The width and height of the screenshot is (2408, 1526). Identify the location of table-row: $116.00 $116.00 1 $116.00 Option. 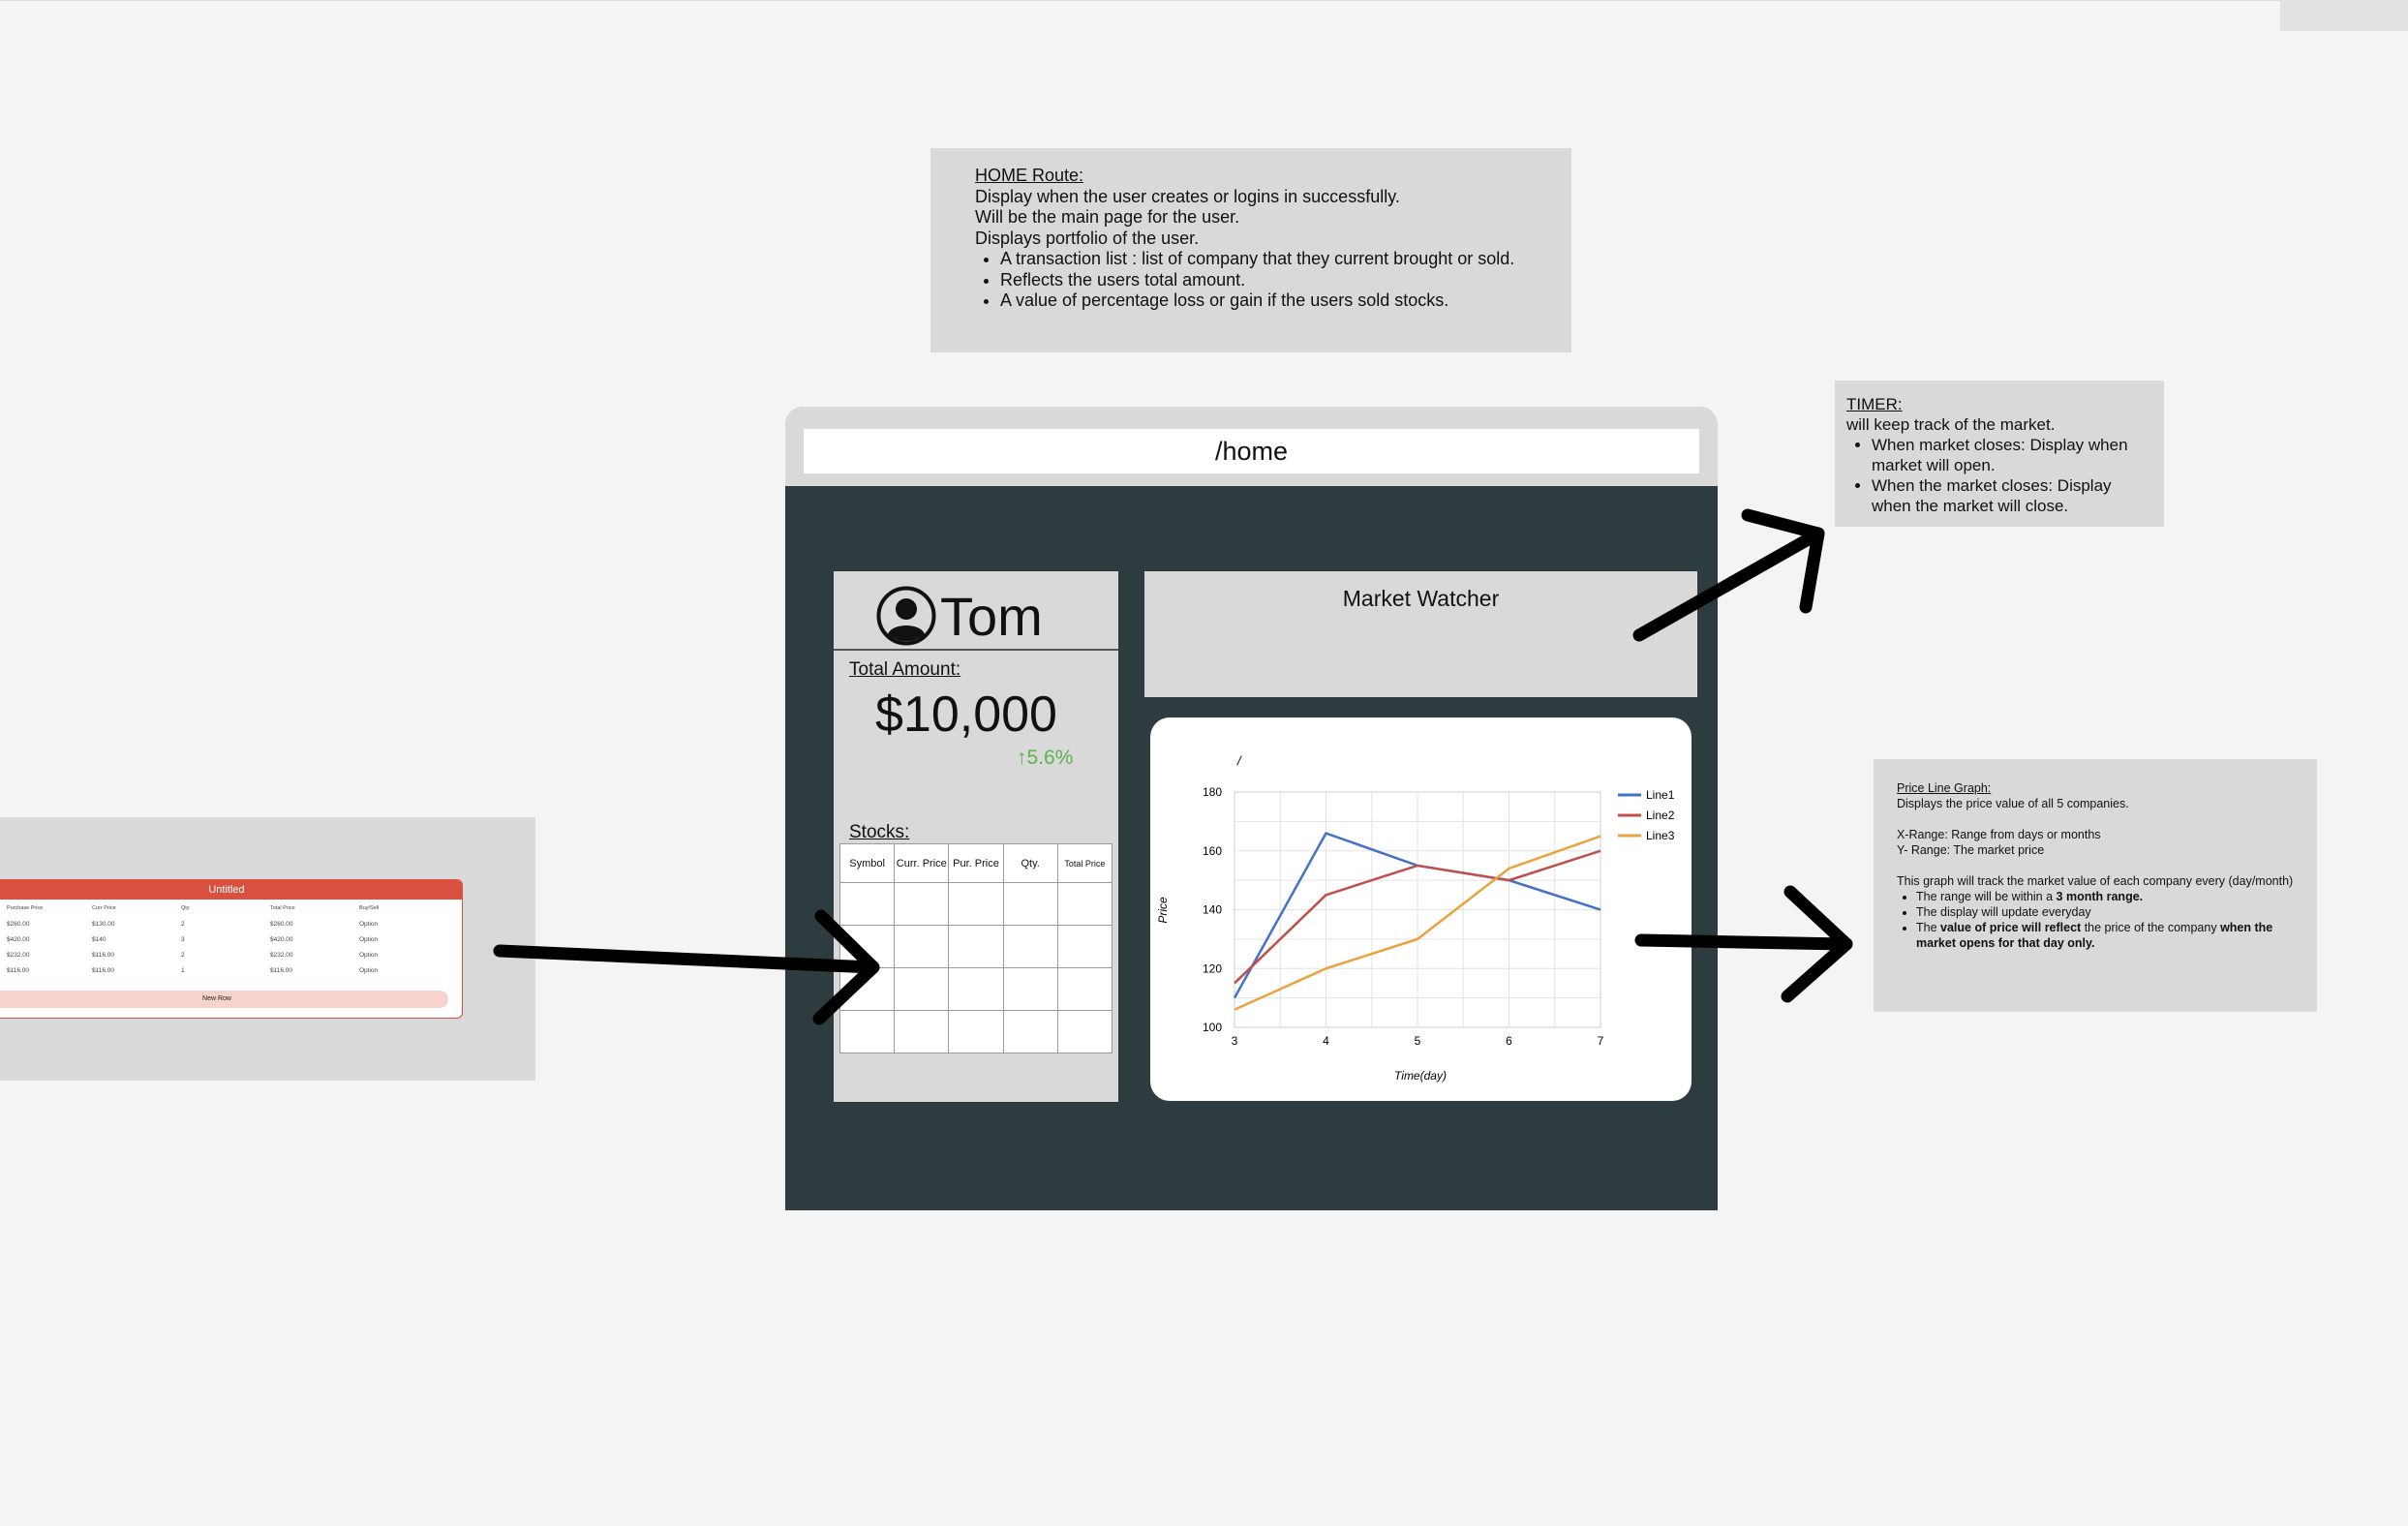
(231, 971).